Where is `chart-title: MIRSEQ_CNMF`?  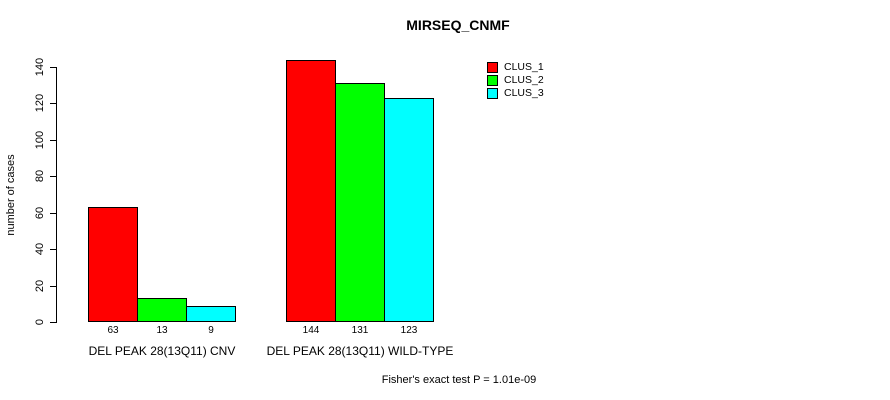
chart-title: MIRSEQ_CNMF is located at coordinates (458, 25).